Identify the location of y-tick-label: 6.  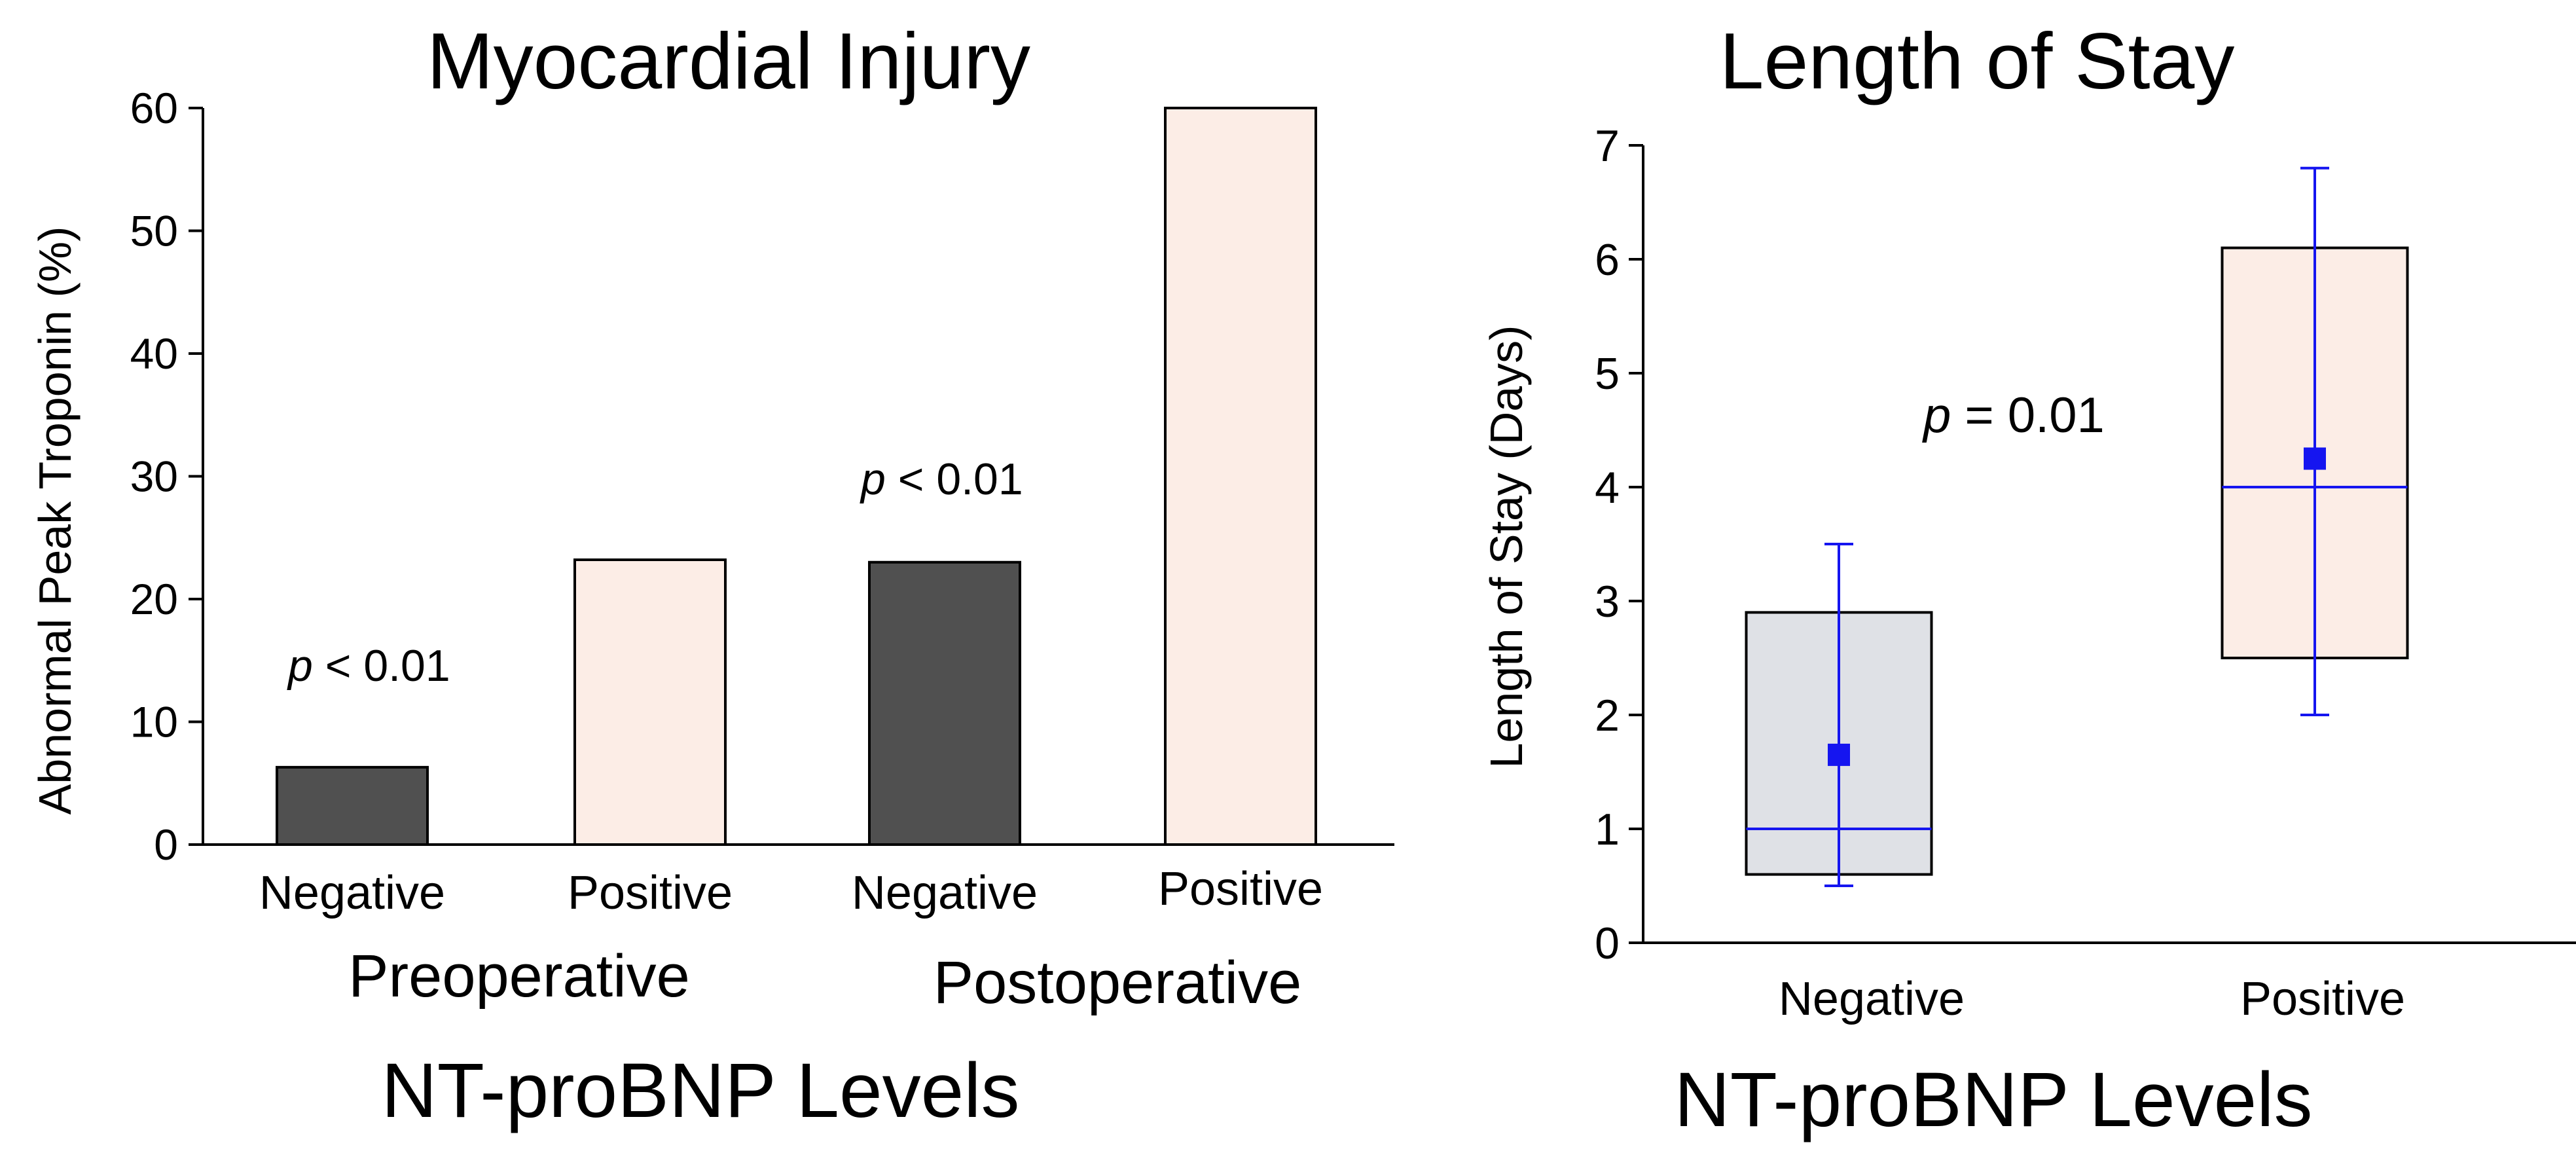
(1607, 260).